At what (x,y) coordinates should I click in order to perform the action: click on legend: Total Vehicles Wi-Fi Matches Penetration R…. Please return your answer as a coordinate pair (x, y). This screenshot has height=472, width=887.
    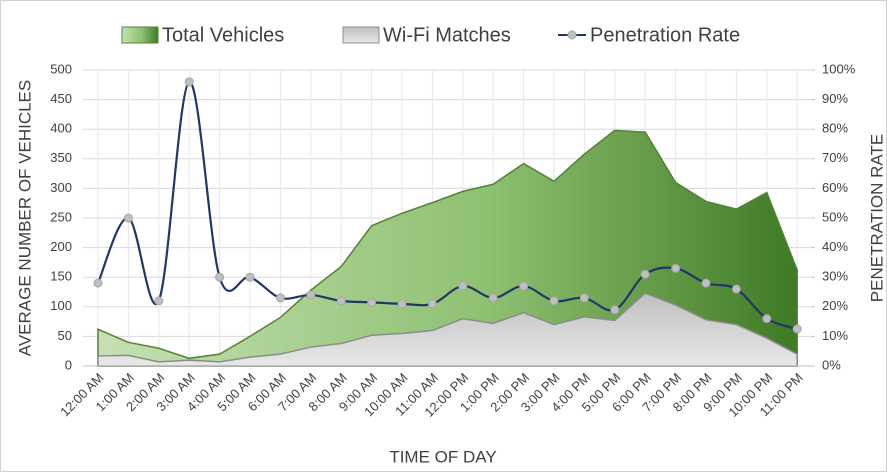
    Looking at the image, I should click on (430, 35).